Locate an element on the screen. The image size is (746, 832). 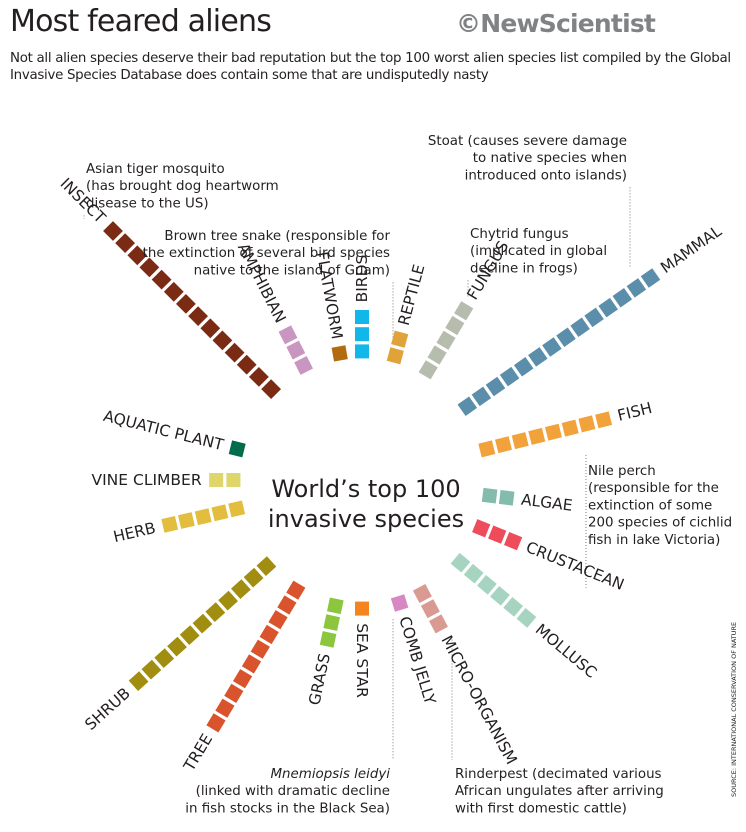
bar-unit-reptile is located at coordinates (400, 339).